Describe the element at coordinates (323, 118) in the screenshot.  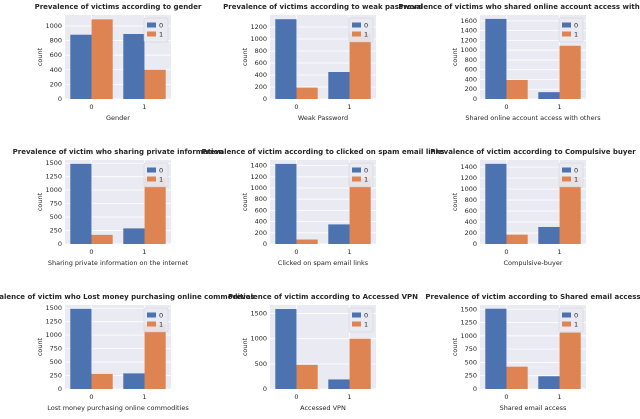
I see `x-axis-label: Weak Password` at that location.